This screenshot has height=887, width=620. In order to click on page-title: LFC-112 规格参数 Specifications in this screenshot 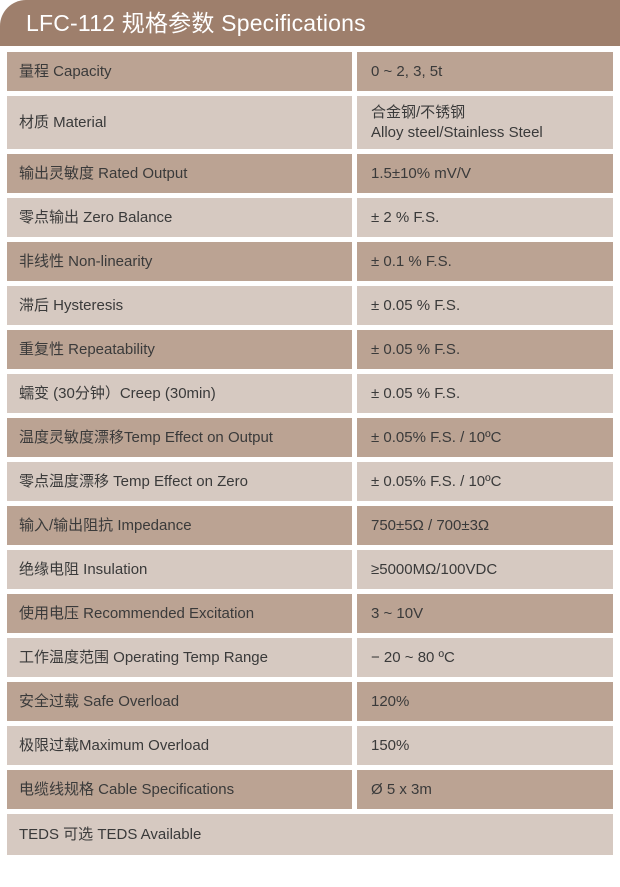, I will do `click(196, 22)`.